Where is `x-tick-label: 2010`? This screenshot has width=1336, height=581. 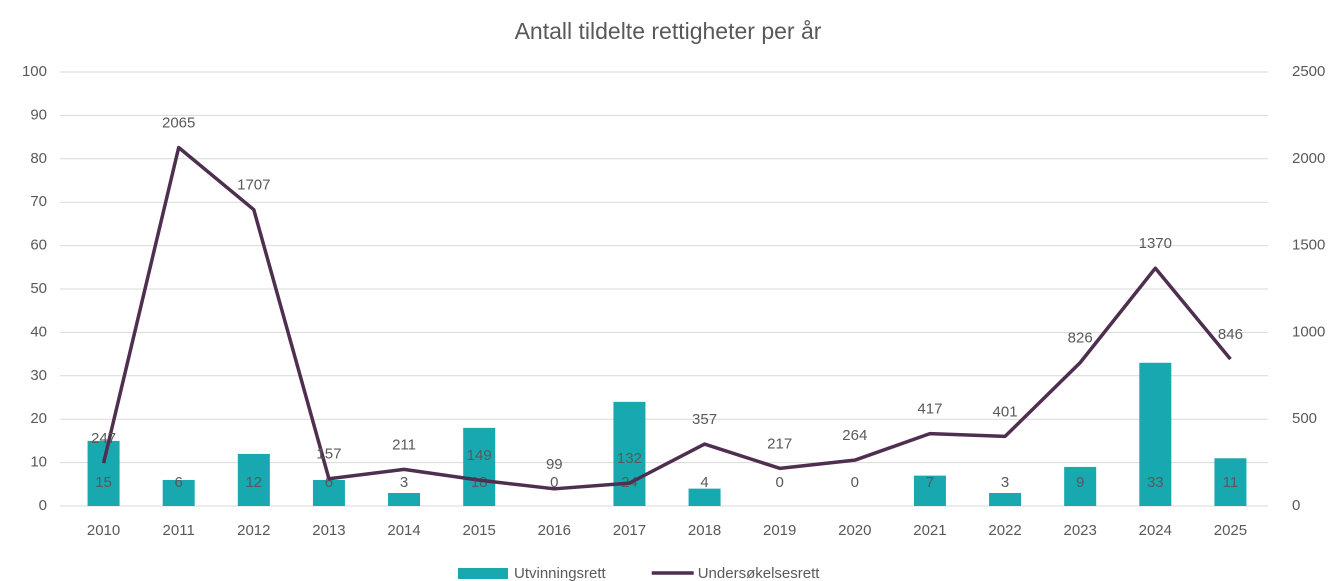 x-tick-label: 2010 is located at coordinates (103, 530).